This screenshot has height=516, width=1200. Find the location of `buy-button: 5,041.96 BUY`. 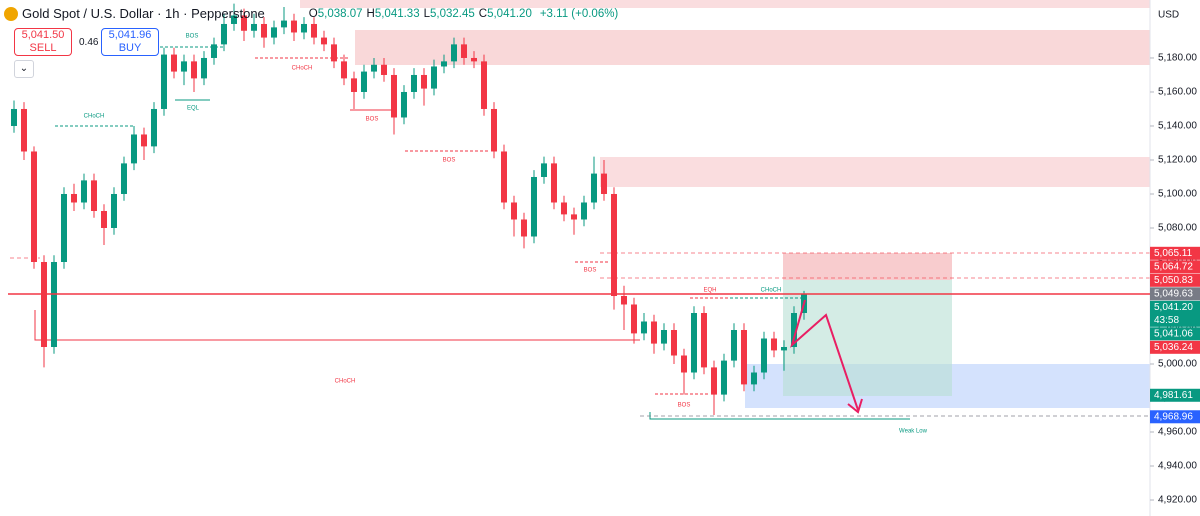

buy-button: 5,041.96 BUY is located at coordinates (130, 42).